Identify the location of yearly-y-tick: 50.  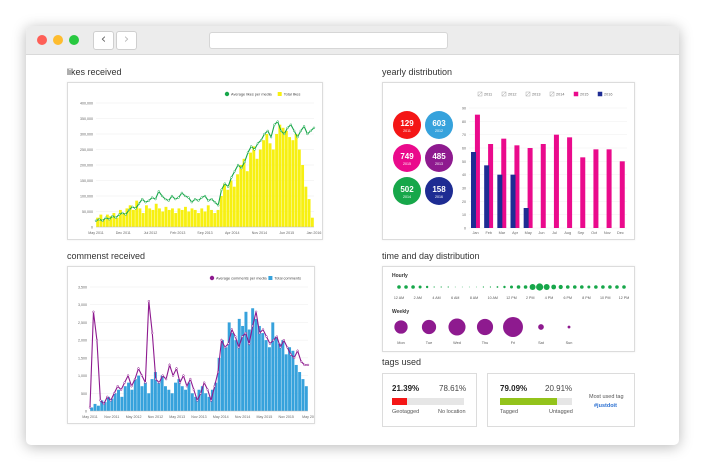
(464, 162).